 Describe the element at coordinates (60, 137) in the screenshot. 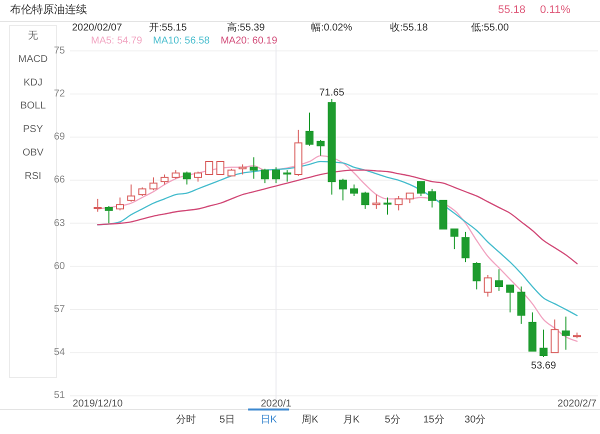

I see `y-tick-label: 69` at that location.